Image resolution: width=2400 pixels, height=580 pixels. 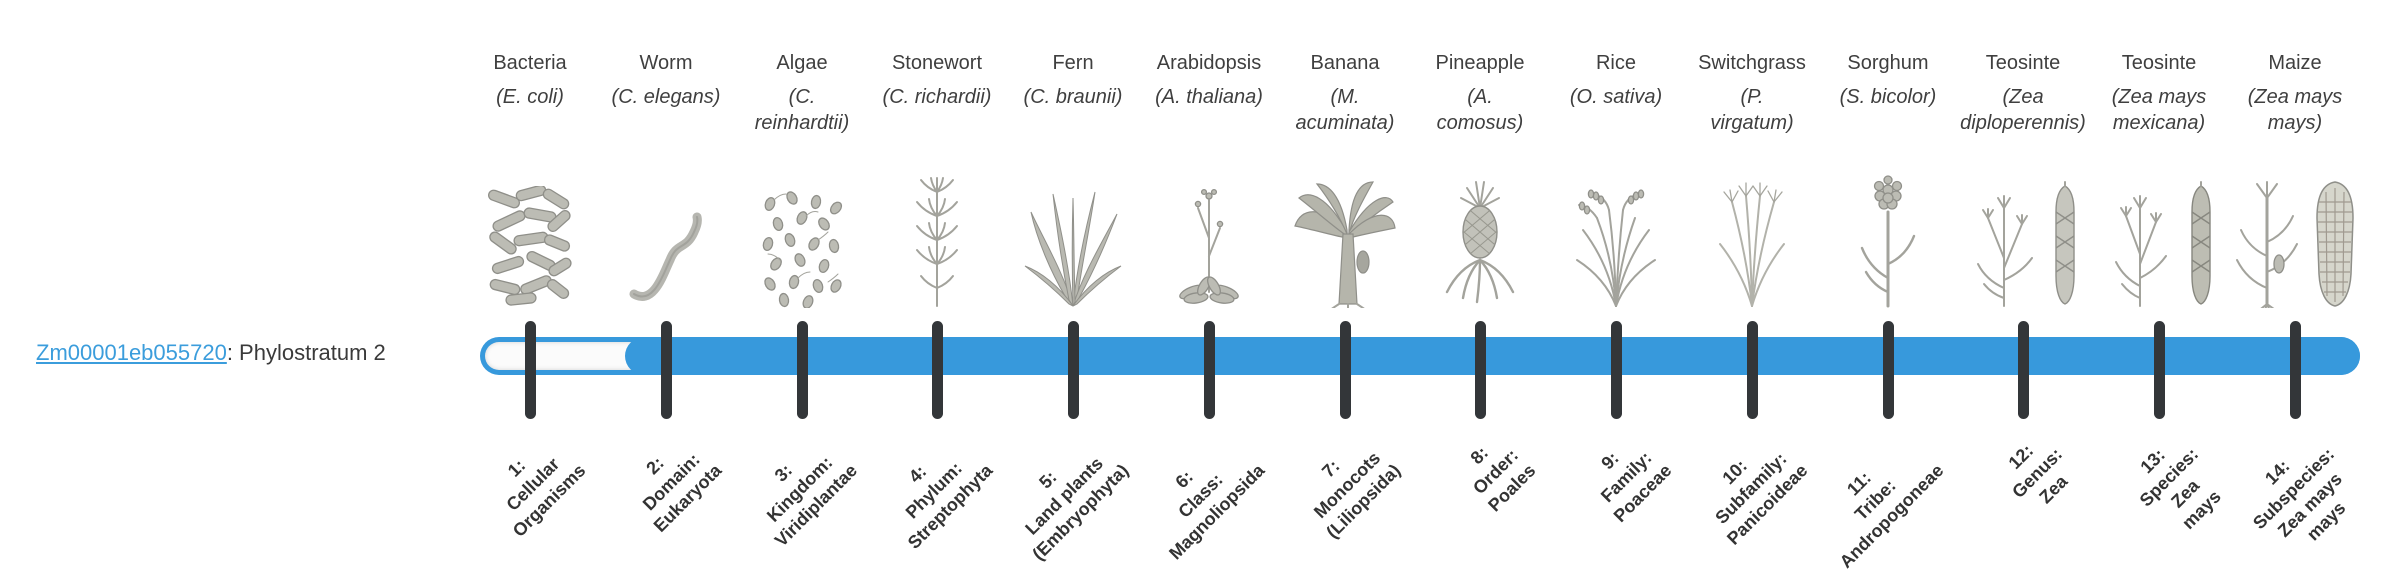 I want to click on worm-icon, so click(x=665, y=256).